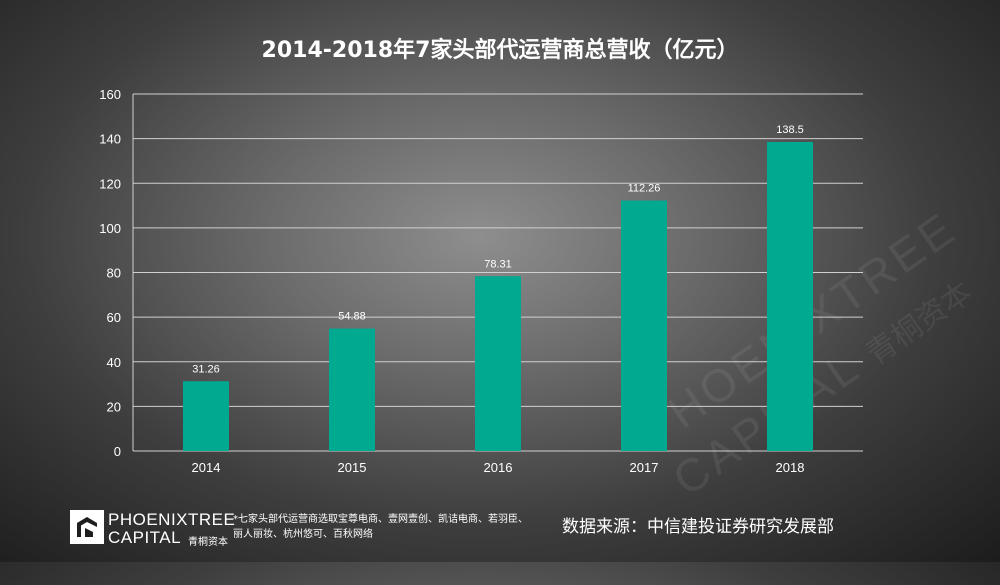 The image size is (1000, 585). What do you see at coordinates (110, 139) in the screenshot?
I see `y-tick-label: 140` at bounding box center [110, 139].